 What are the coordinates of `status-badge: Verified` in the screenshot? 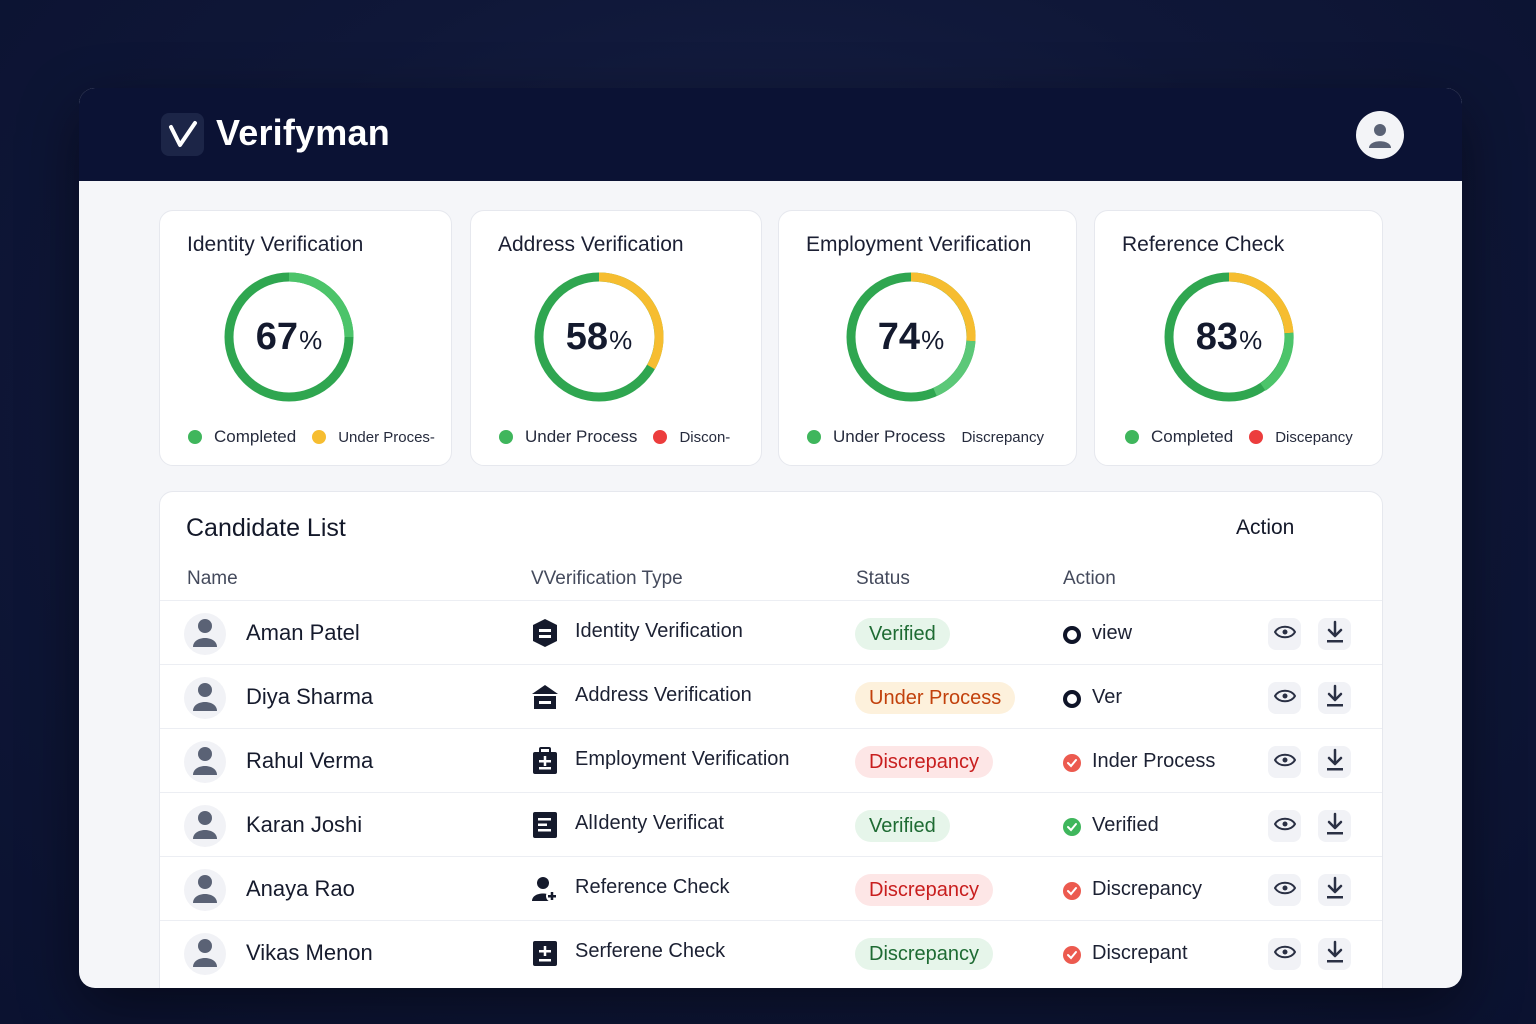 It's located at (902, 634).